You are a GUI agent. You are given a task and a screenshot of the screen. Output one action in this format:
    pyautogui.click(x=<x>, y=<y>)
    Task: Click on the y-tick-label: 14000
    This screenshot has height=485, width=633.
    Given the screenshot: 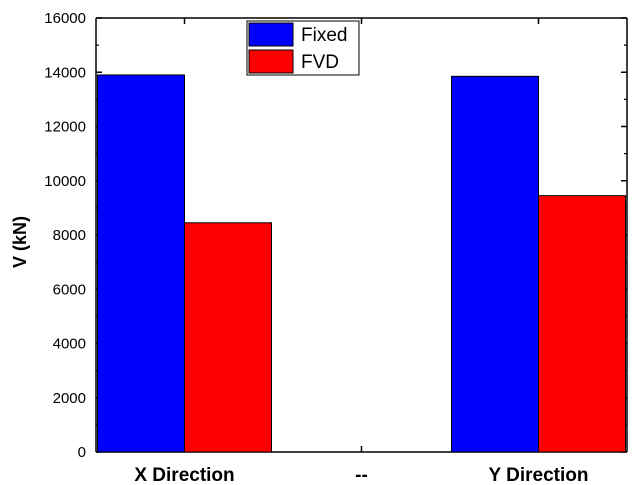 What is the action you would take?
    pyautogui.click(x=65, y=72)
    